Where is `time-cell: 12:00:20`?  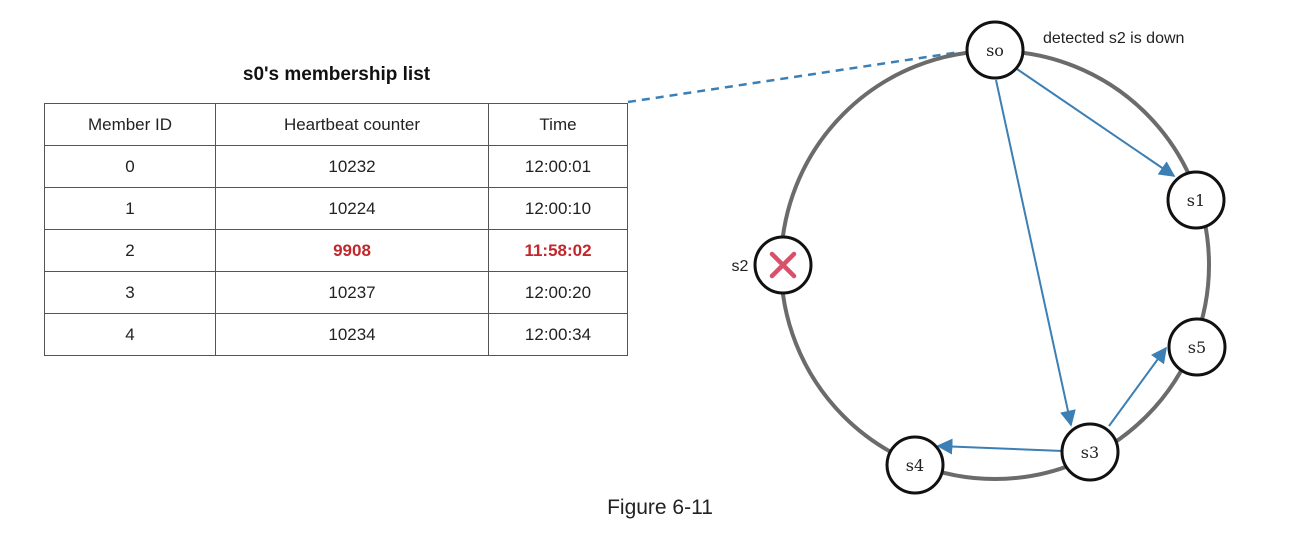 time-cell: 12:00:20 is located at coordinates (558, 292).